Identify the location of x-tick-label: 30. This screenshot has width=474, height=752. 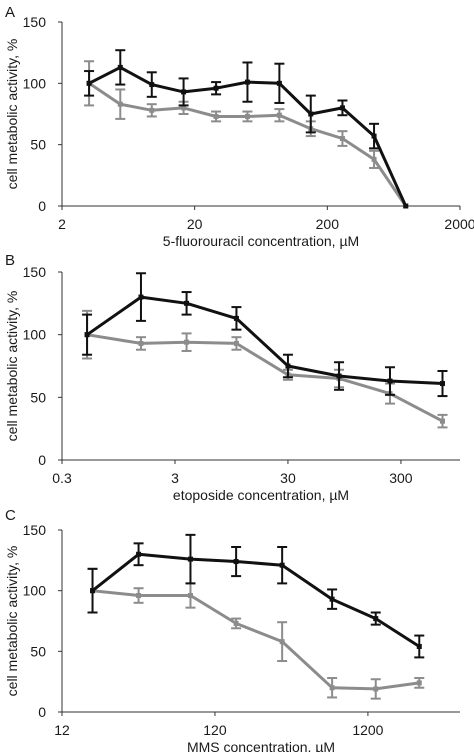
(288, 478).